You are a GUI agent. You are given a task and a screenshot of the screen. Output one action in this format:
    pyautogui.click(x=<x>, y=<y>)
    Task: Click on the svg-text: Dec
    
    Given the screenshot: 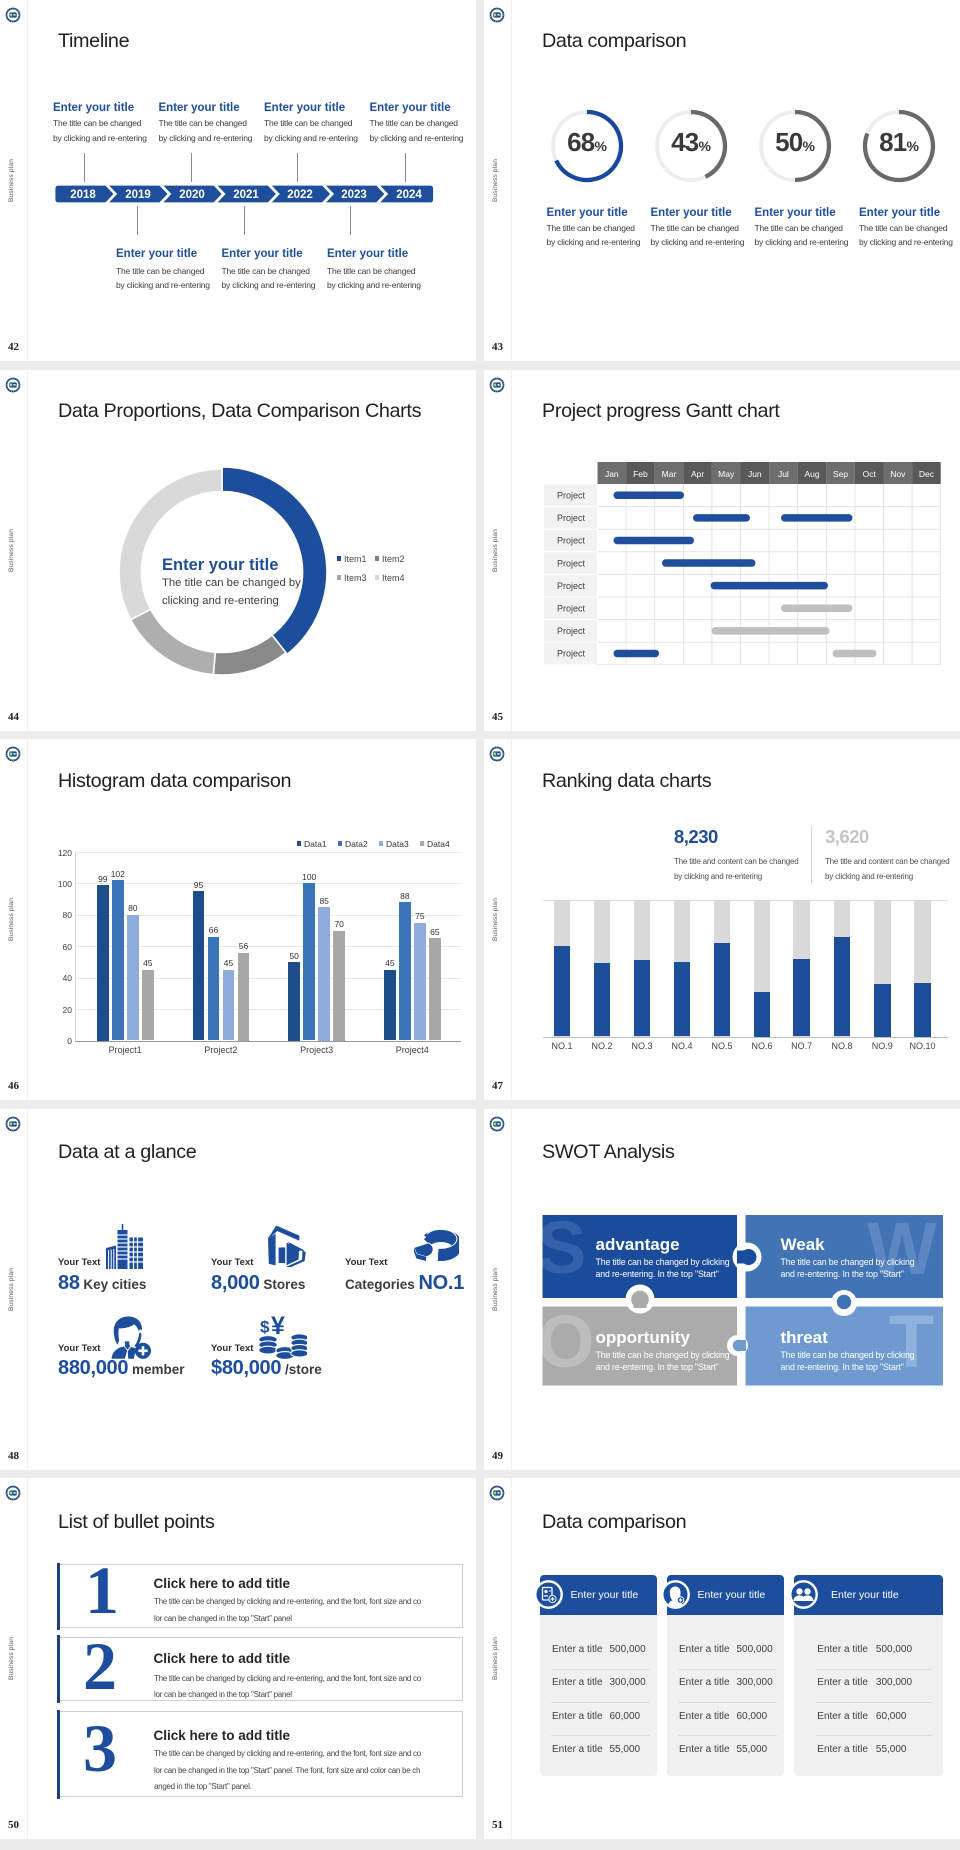 What is the action you would take?
    pyautogui.click(x=926, y=474)
    